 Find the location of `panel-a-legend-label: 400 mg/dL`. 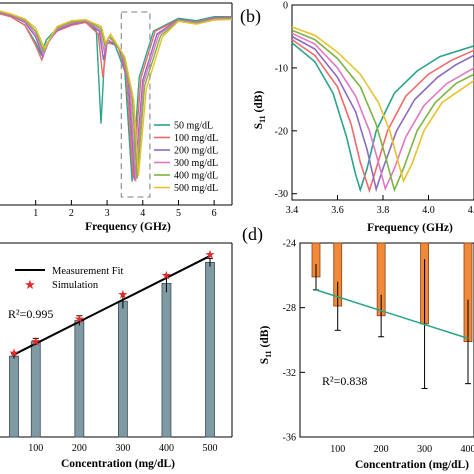

panel-a-legend-label: 400 mg/dL is located at coordinates (196, 176).